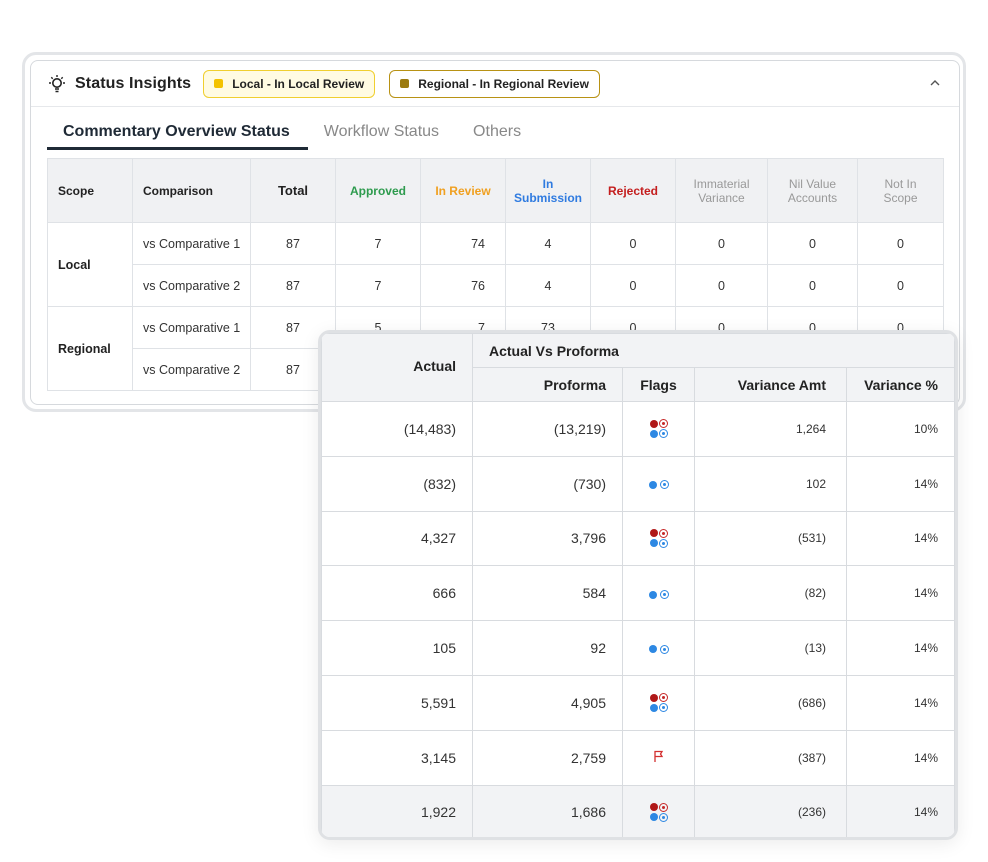 The height and width of the screenshot is (862, 988). What do you see at coordinates (397, 757) in the screenshot?
I see `actual-cell: 3,145` at bounding box center [397, 757].